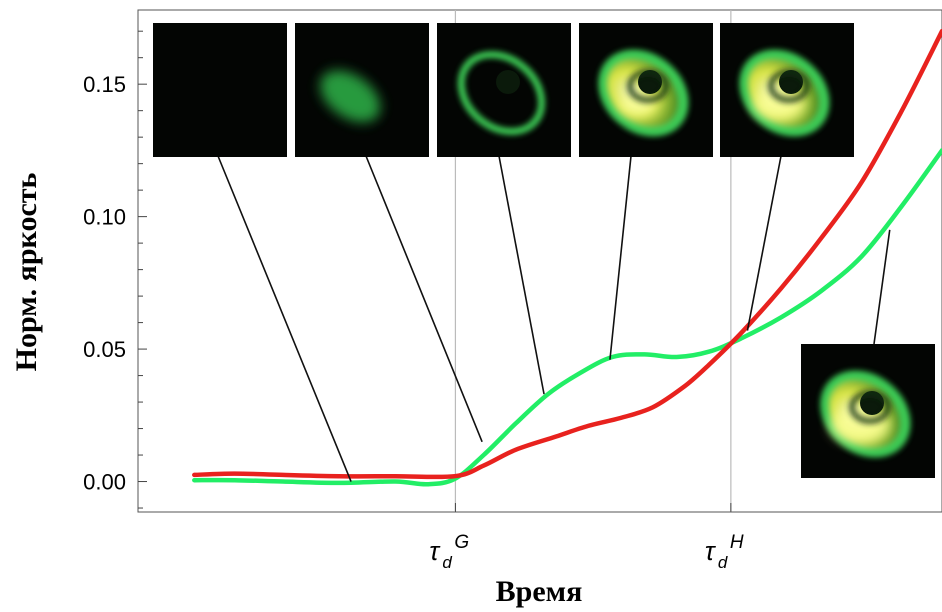  I want to click on y-tick-label: 0.10, so click(104, 217).